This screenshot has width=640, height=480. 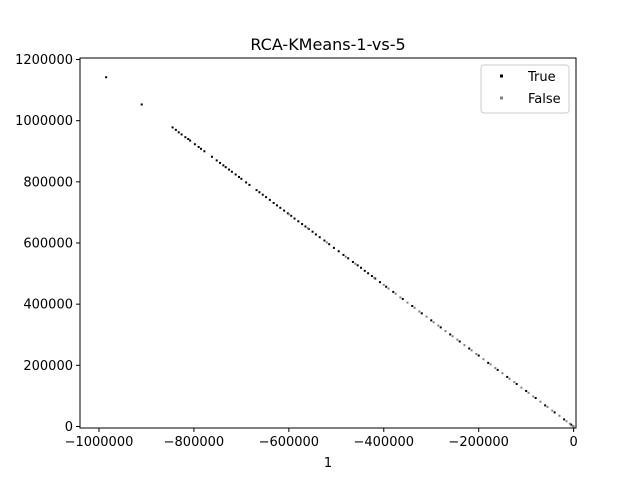 What do you see at coordinates (501, 98) in the screenshot?
I see `legend-marker-false` at bounding box center [501, 98].